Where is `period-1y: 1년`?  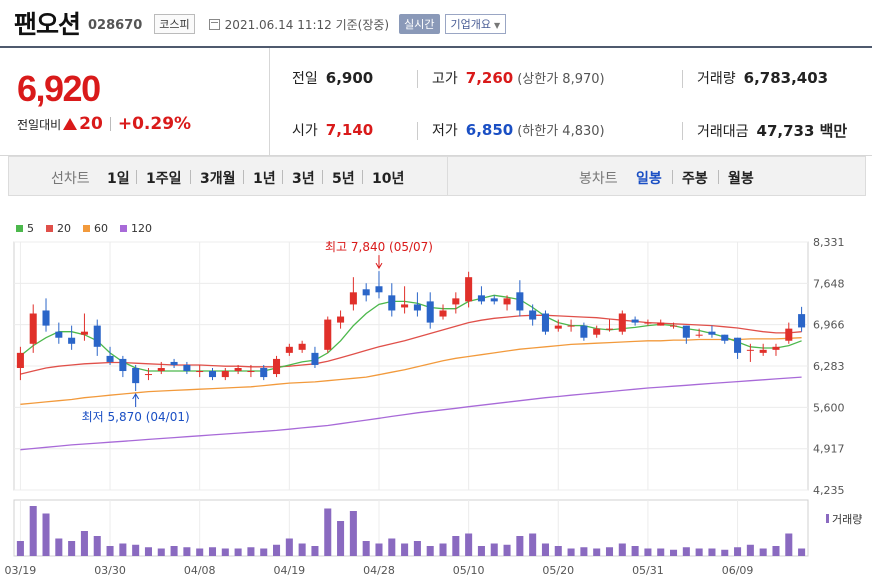 period-1y: 1년 is located at coordinates (264, 179).